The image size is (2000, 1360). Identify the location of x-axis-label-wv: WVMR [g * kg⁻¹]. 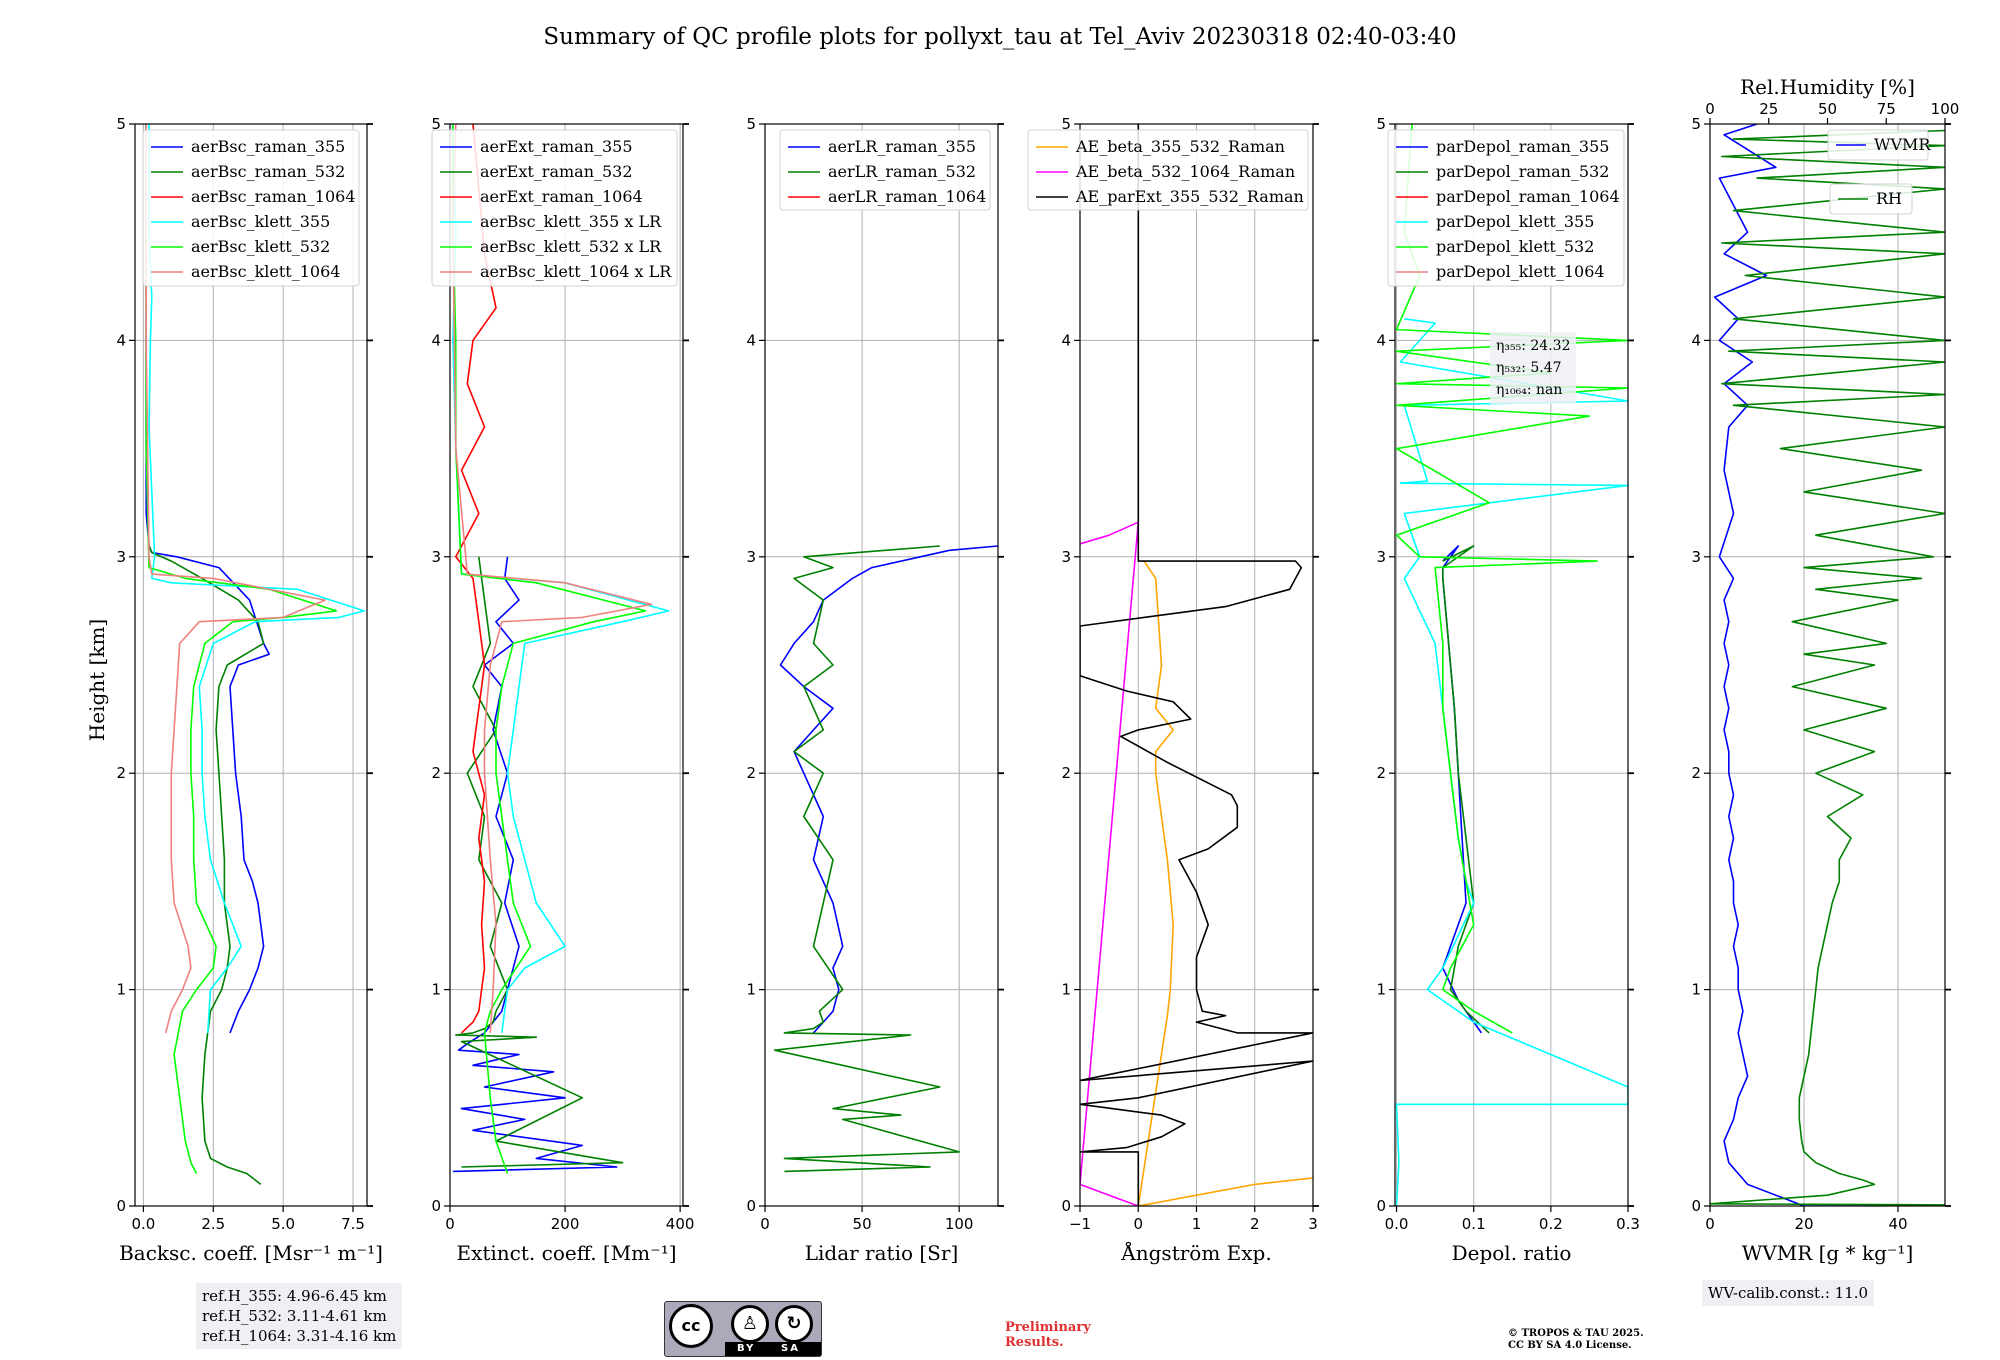
(1828, 1253).